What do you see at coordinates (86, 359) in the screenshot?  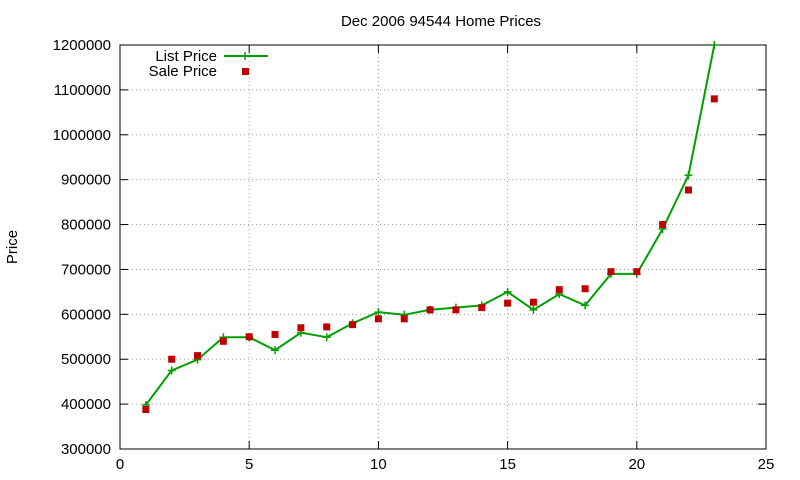 I see `y-tick-label: 500000` at bounding box center [86, 359].